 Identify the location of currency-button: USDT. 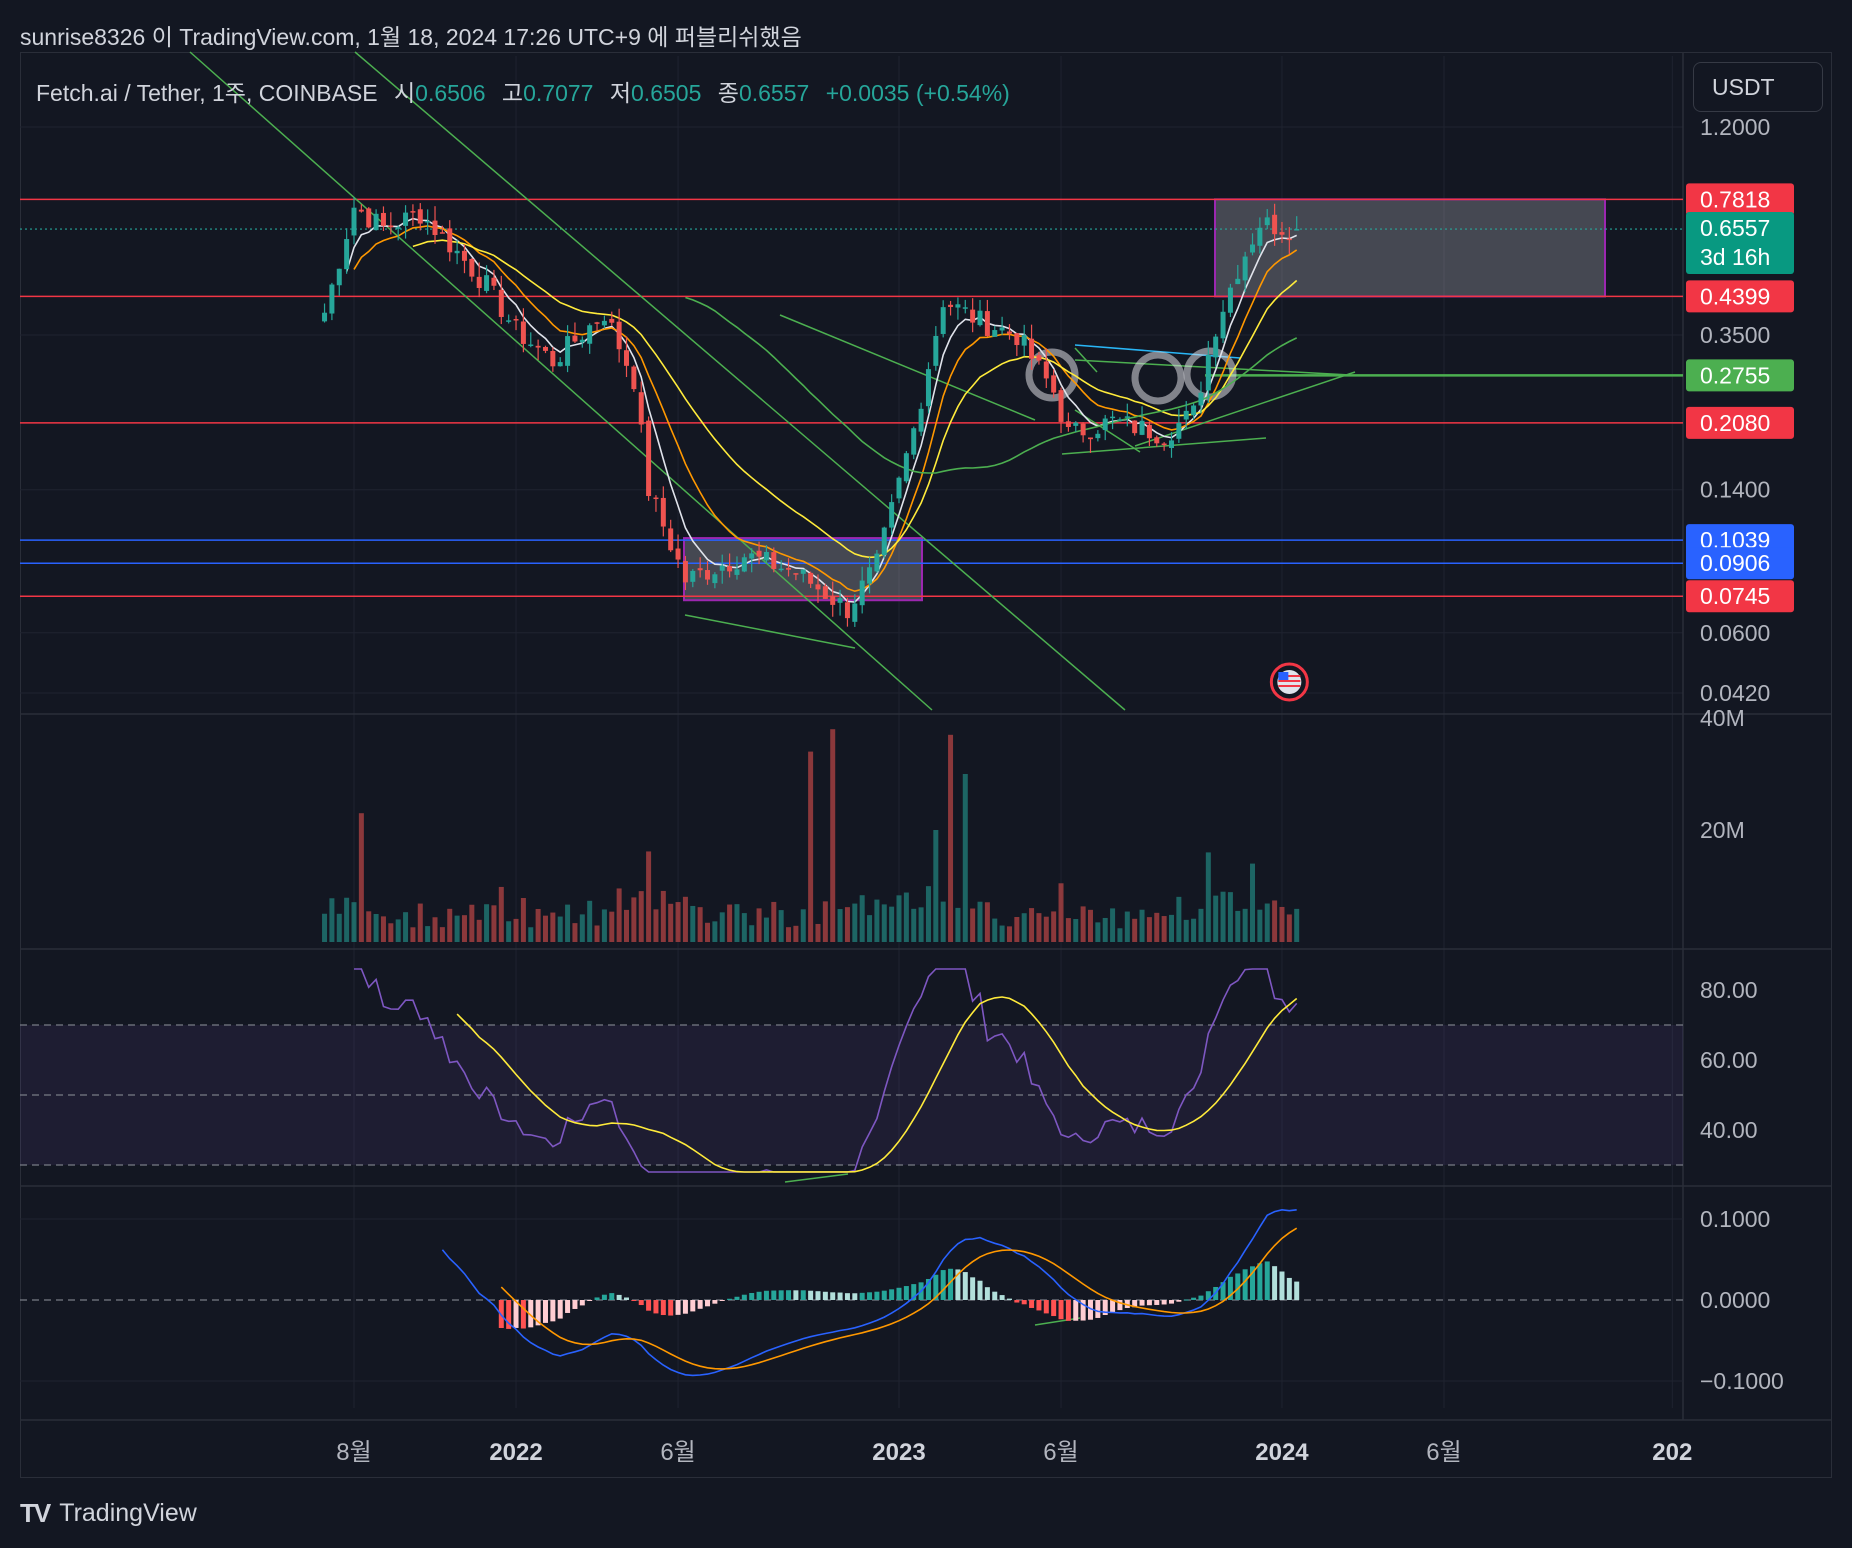
(1758, 87).